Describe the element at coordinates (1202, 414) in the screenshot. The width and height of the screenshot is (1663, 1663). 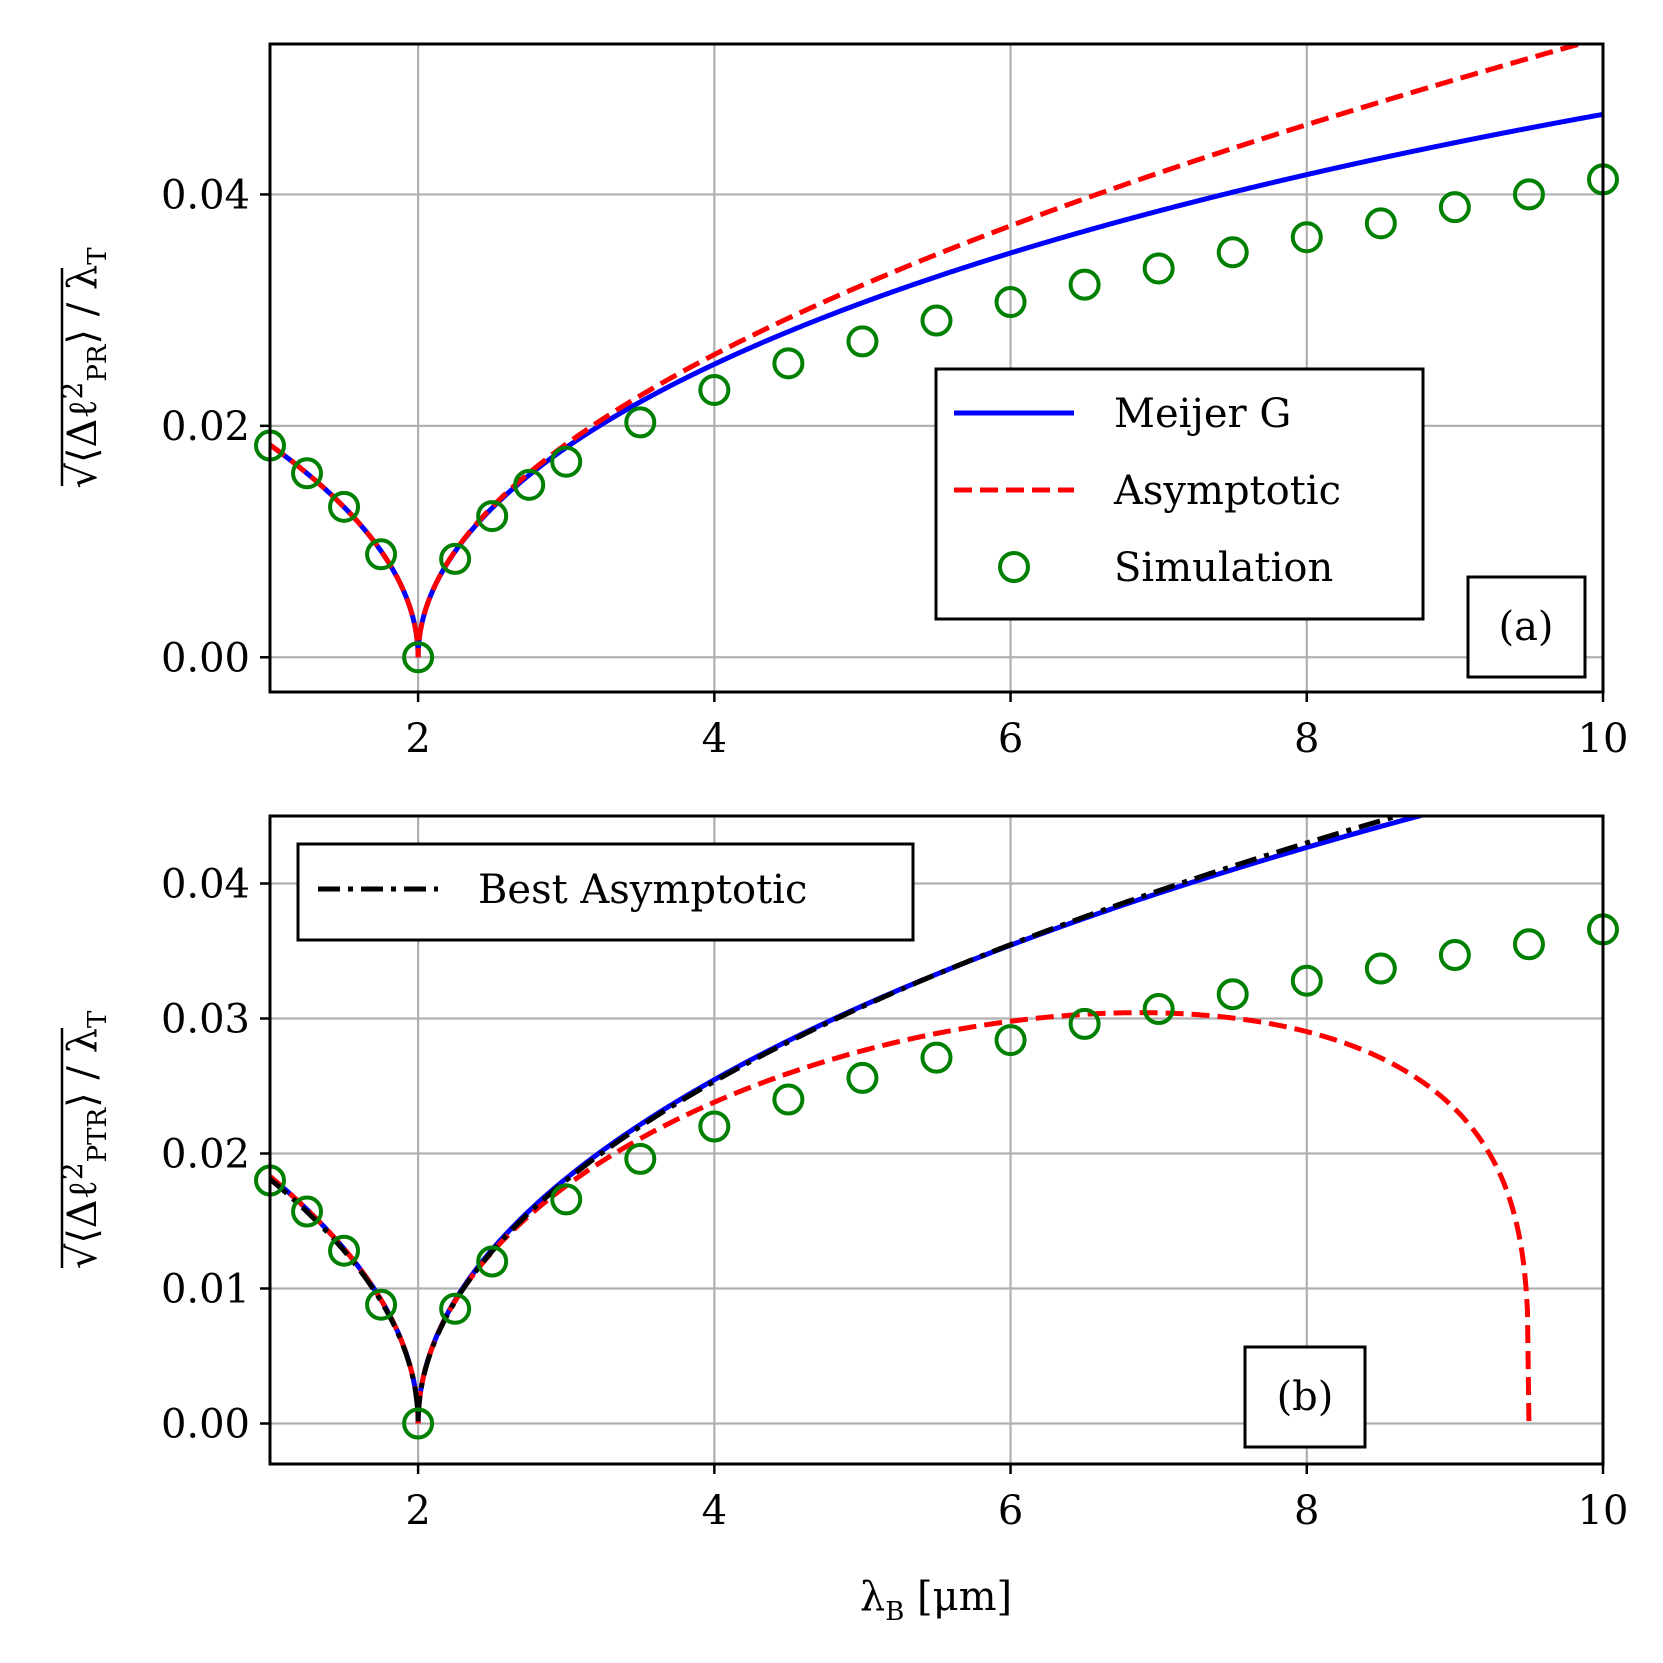
I see `legend-label-meijer-g: Meijer G` at that location.